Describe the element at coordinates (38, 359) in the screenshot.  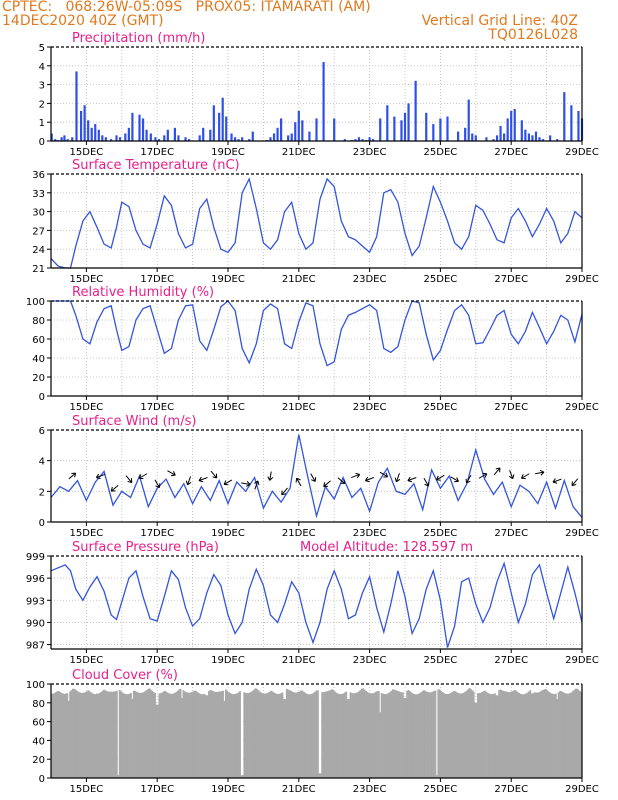
I see `y-tick-label: 40` at that location.